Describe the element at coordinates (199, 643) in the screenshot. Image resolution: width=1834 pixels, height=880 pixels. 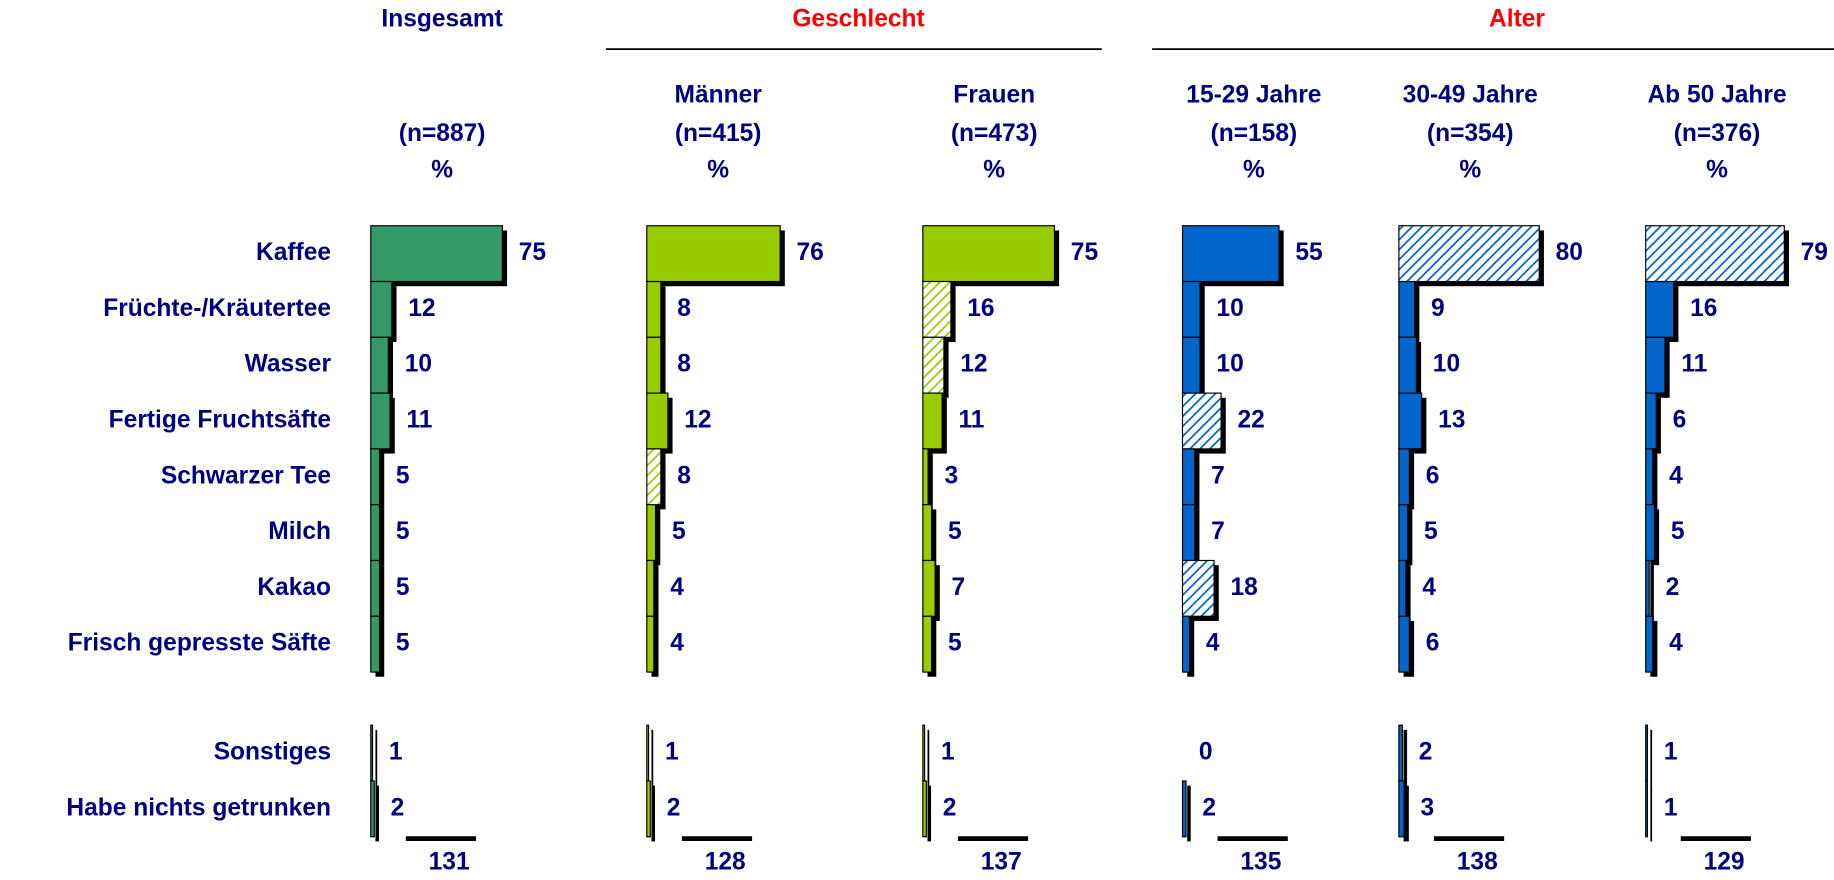
I see `category-label: Frisch gepresste Säfte` at that location.